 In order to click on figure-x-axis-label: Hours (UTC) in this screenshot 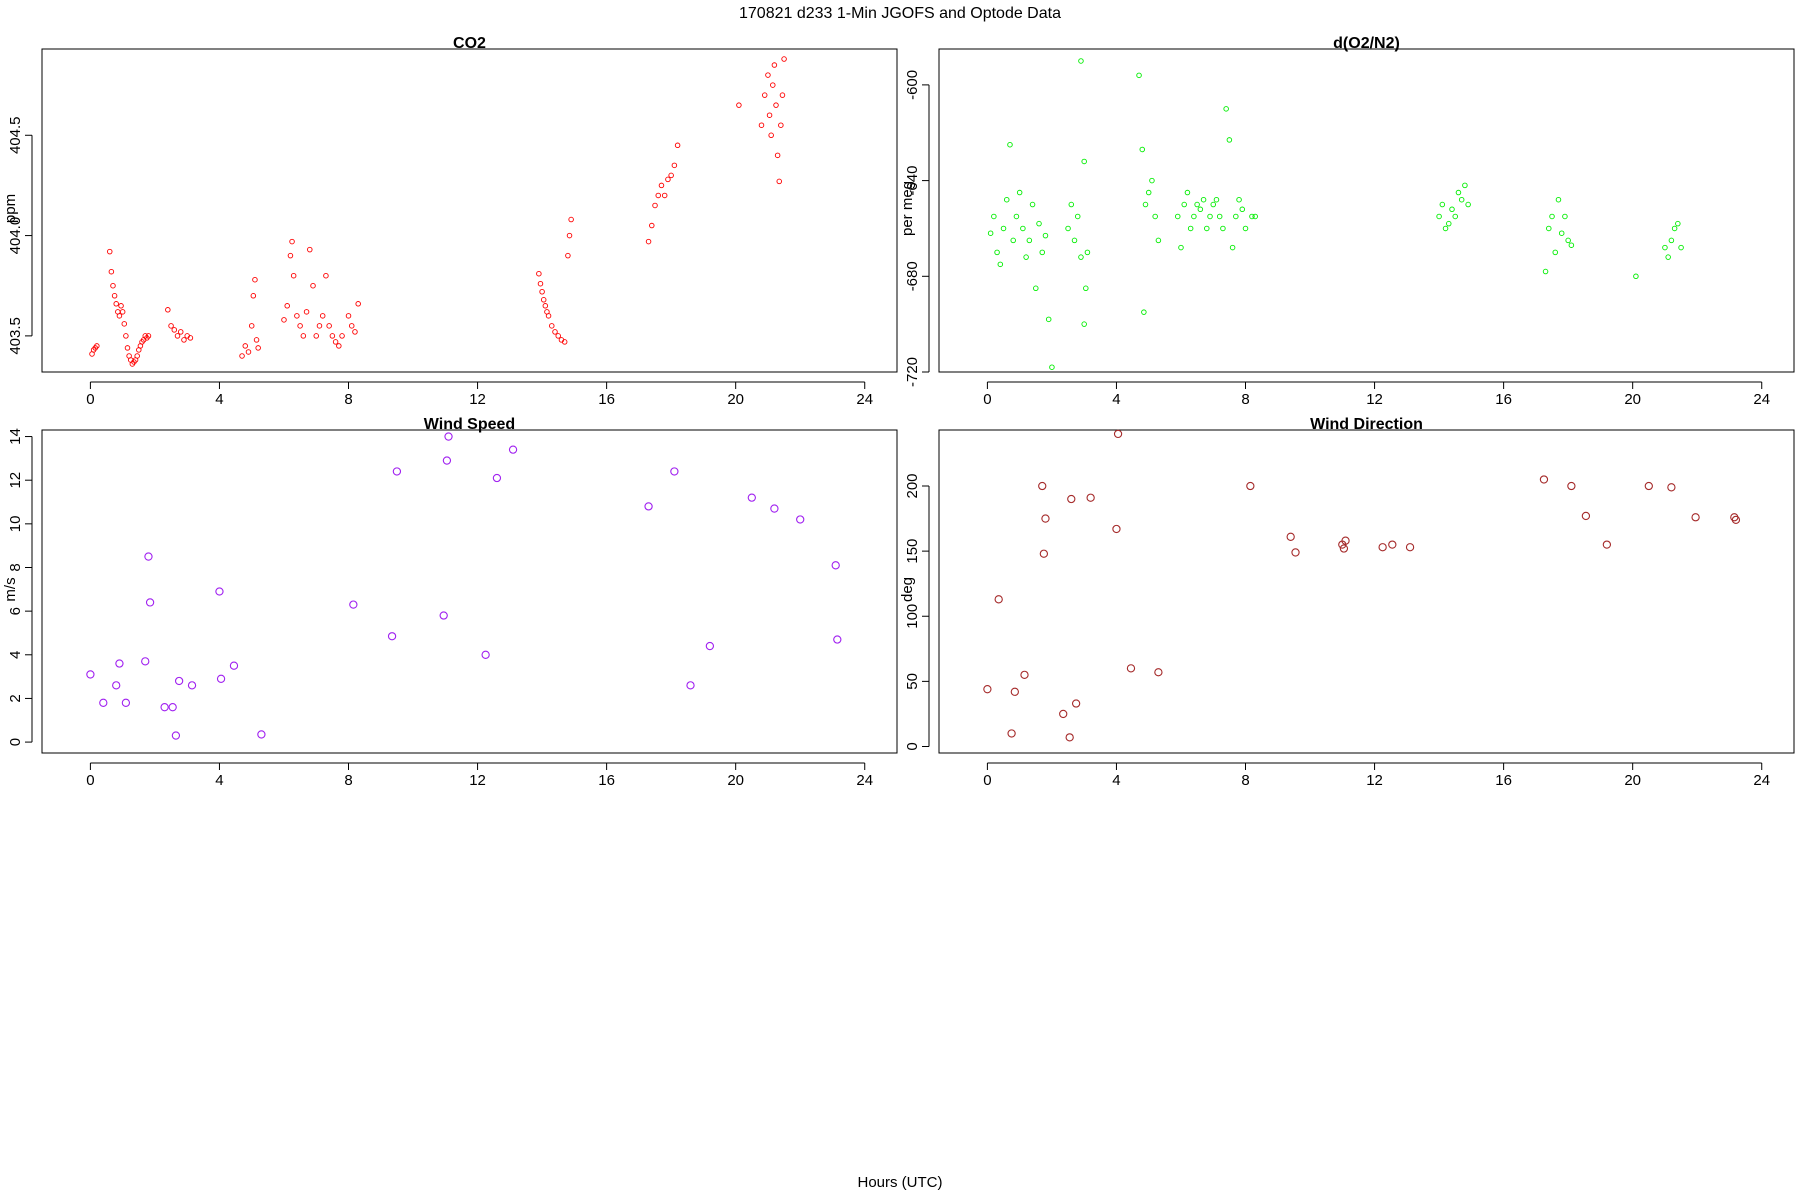, I will do `click(900, 1182)`.